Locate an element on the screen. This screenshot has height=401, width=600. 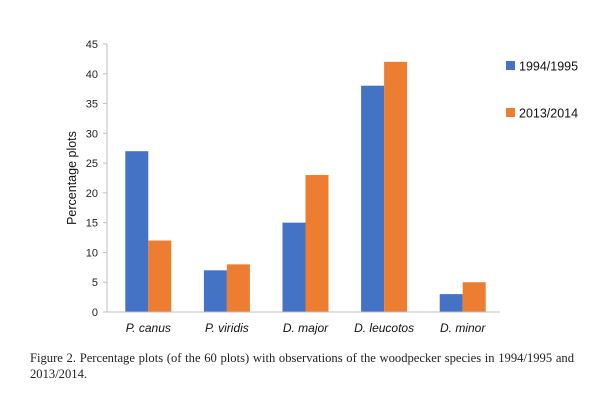
y-axis-title: Percentage plots is located at coordinates (72, 178).